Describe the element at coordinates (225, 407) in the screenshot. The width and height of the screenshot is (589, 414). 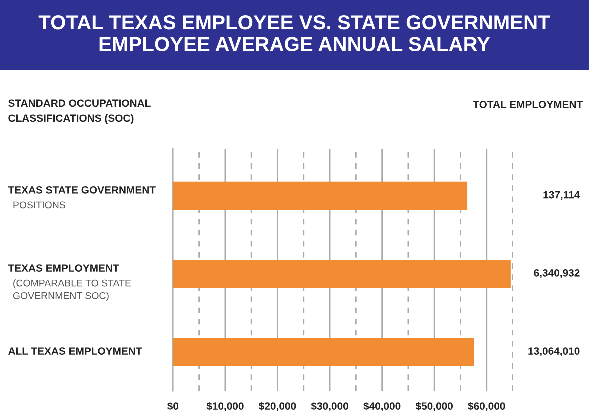
I see `x-tick-label: $10,000` at that location.